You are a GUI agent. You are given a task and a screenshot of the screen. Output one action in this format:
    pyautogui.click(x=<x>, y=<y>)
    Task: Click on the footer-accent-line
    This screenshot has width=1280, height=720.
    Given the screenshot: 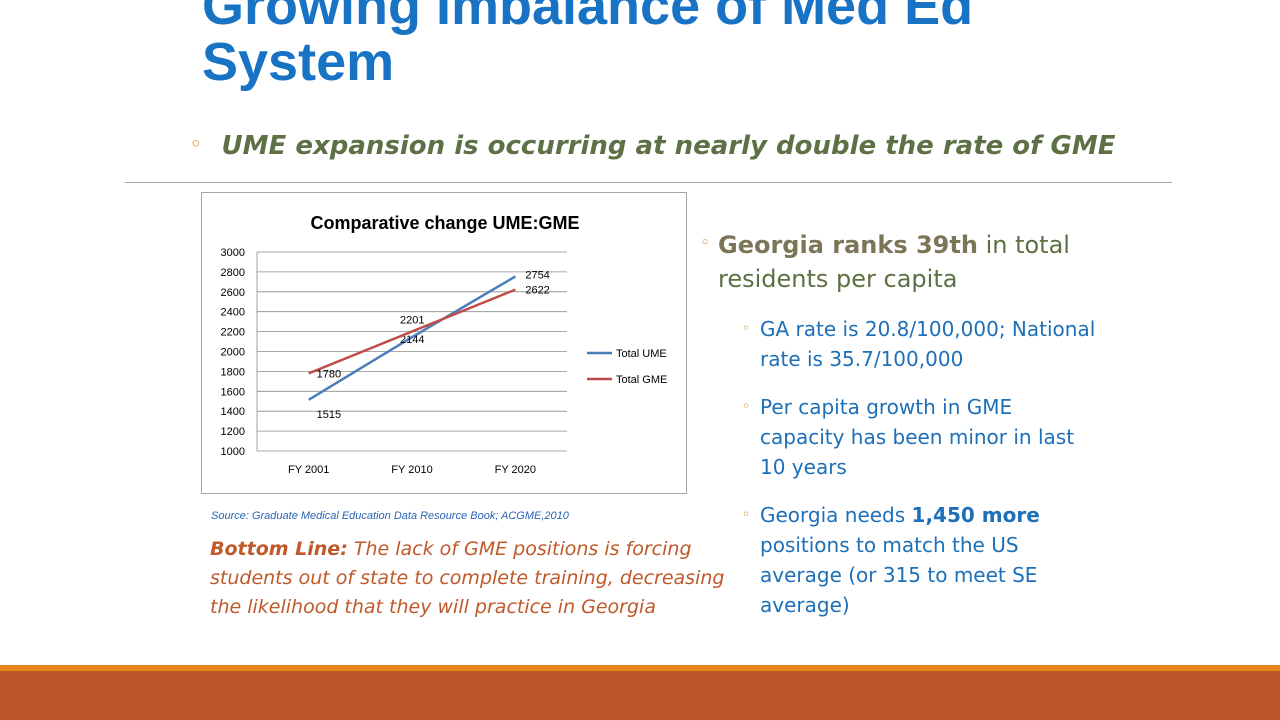 What is the action you would take?
    pyautogui.click(x=640, y=668)
    